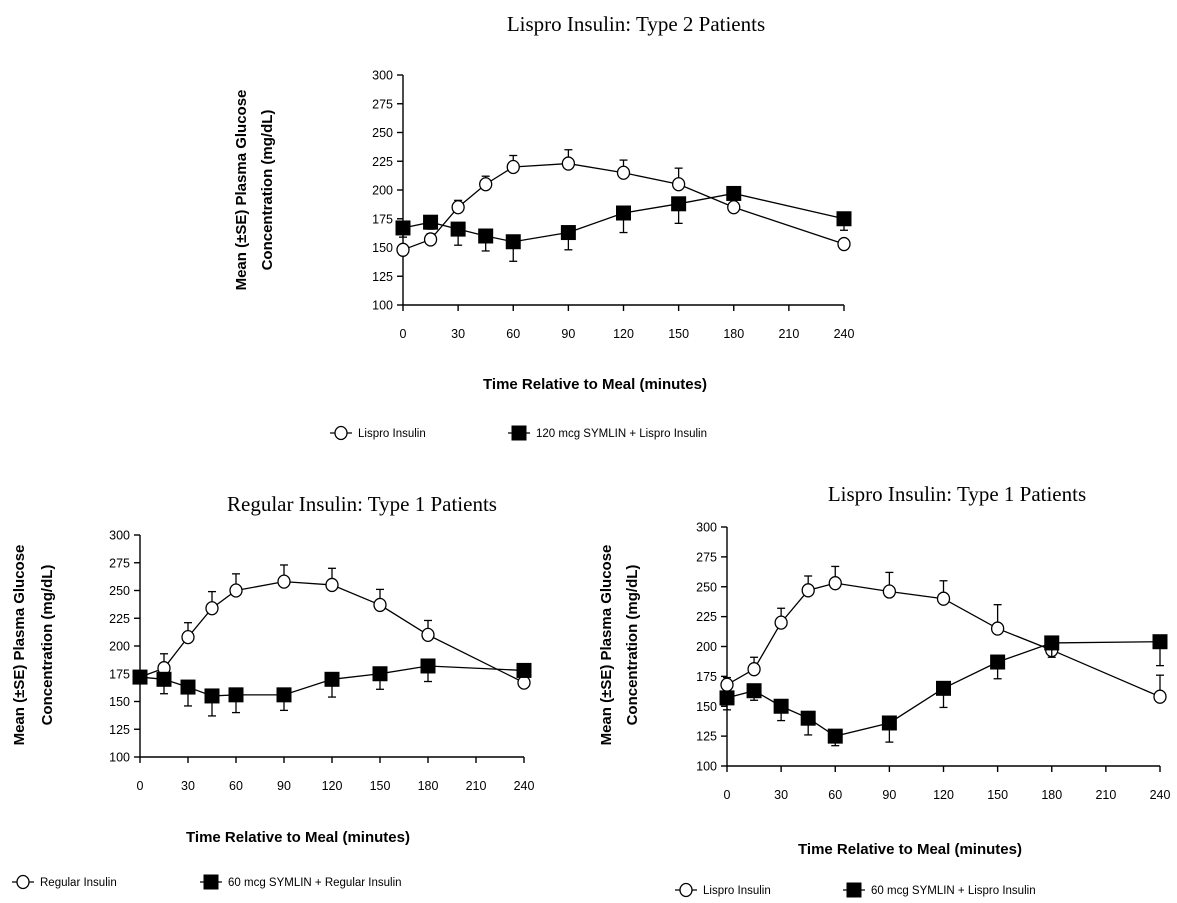 This screenshot has width=1177, height=903. I want to click on y-tick-label: 200, so click(382, 191).